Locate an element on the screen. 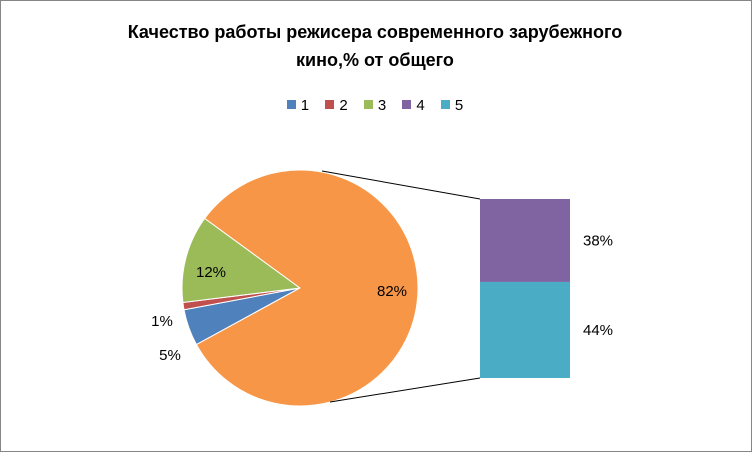 The height and width of the screenshot is (452, 752). legend-item-5: 5 is located at coordinates (452, 105).